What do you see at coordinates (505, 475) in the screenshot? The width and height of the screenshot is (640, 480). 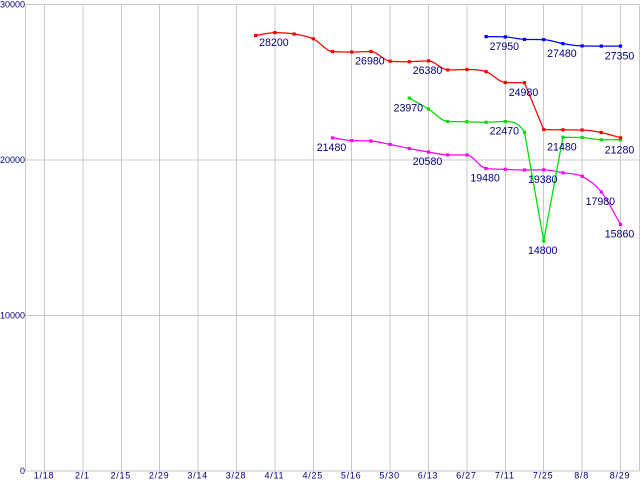 I see `svg-text: 7/11` at bounding box center [505, 475].